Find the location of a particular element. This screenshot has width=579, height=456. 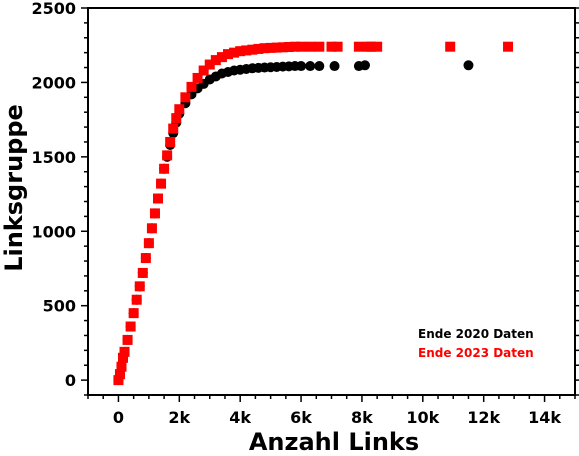

y-tick-label: 1000 is located at coordinates (53, 231).